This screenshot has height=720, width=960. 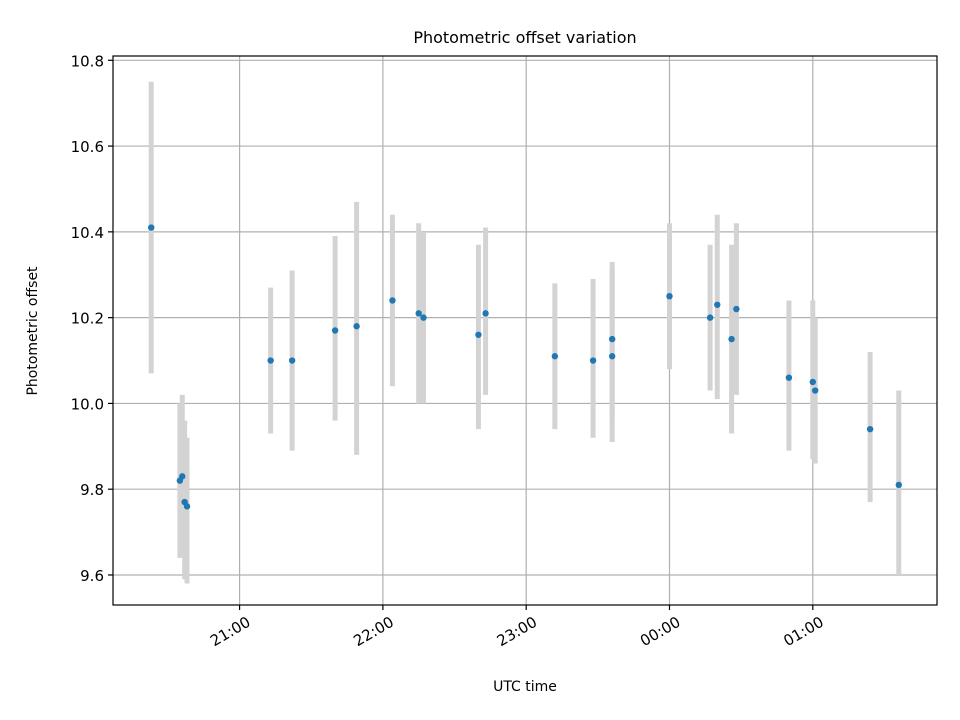 I want to click on x-axis-label: UTC time, so click(x=525, y=687).